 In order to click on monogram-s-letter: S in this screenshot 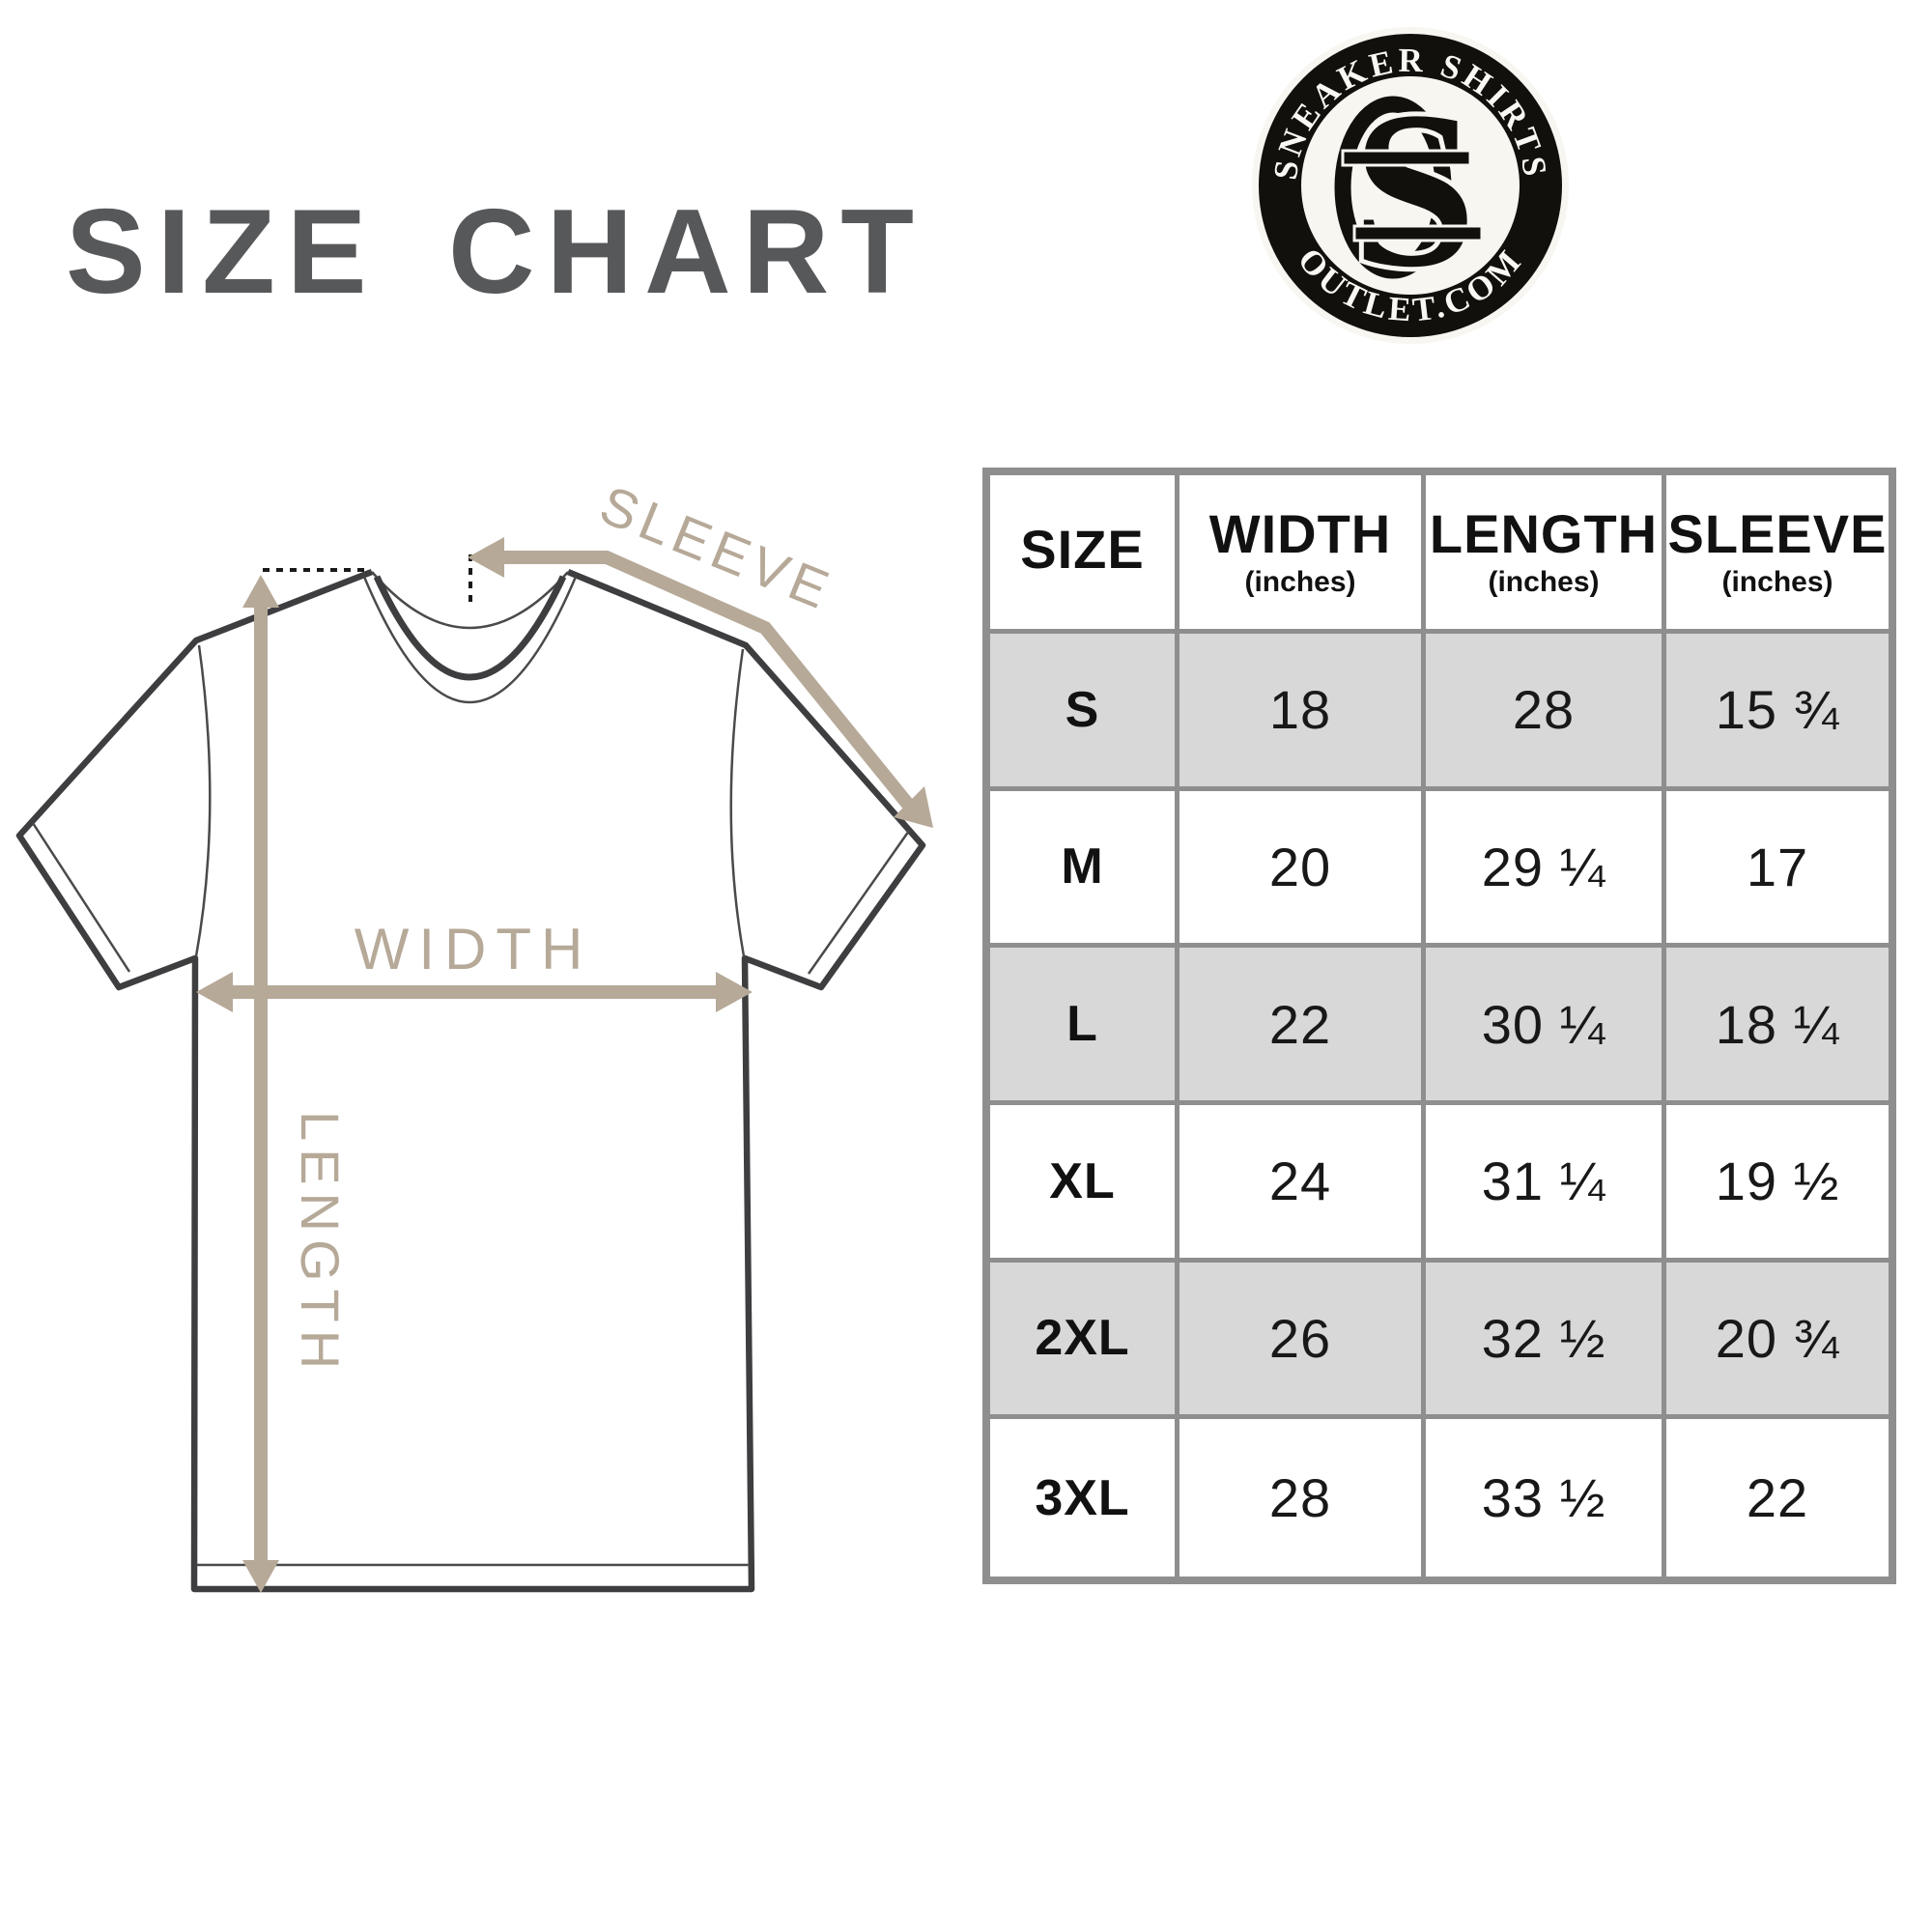, I will do `click(1413, 190)`.